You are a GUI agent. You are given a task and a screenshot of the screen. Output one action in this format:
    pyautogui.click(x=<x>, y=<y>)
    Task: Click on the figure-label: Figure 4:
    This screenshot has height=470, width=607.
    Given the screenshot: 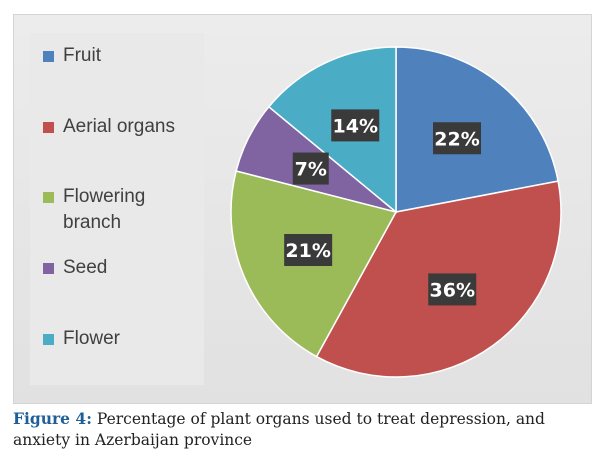 What is the action you would take?
    pyautogui.click(x=52, y=418)
    